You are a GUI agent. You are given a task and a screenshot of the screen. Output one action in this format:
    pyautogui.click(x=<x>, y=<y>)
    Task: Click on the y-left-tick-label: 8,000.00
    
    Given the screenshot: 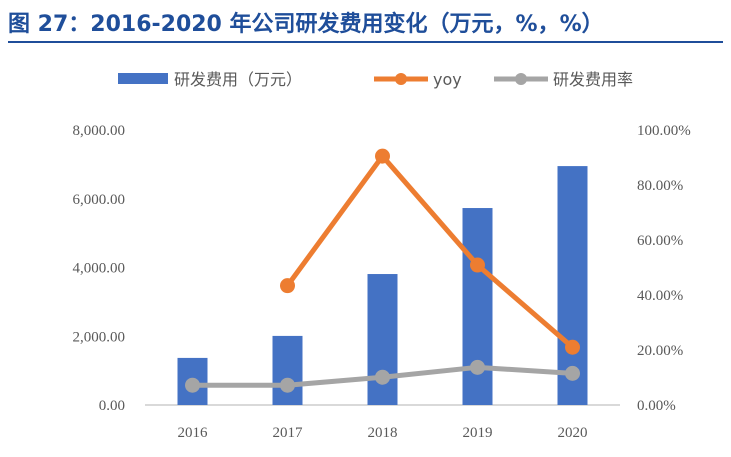 What is the action you would take?
    pyautogui.click(x=99, y=131)
    